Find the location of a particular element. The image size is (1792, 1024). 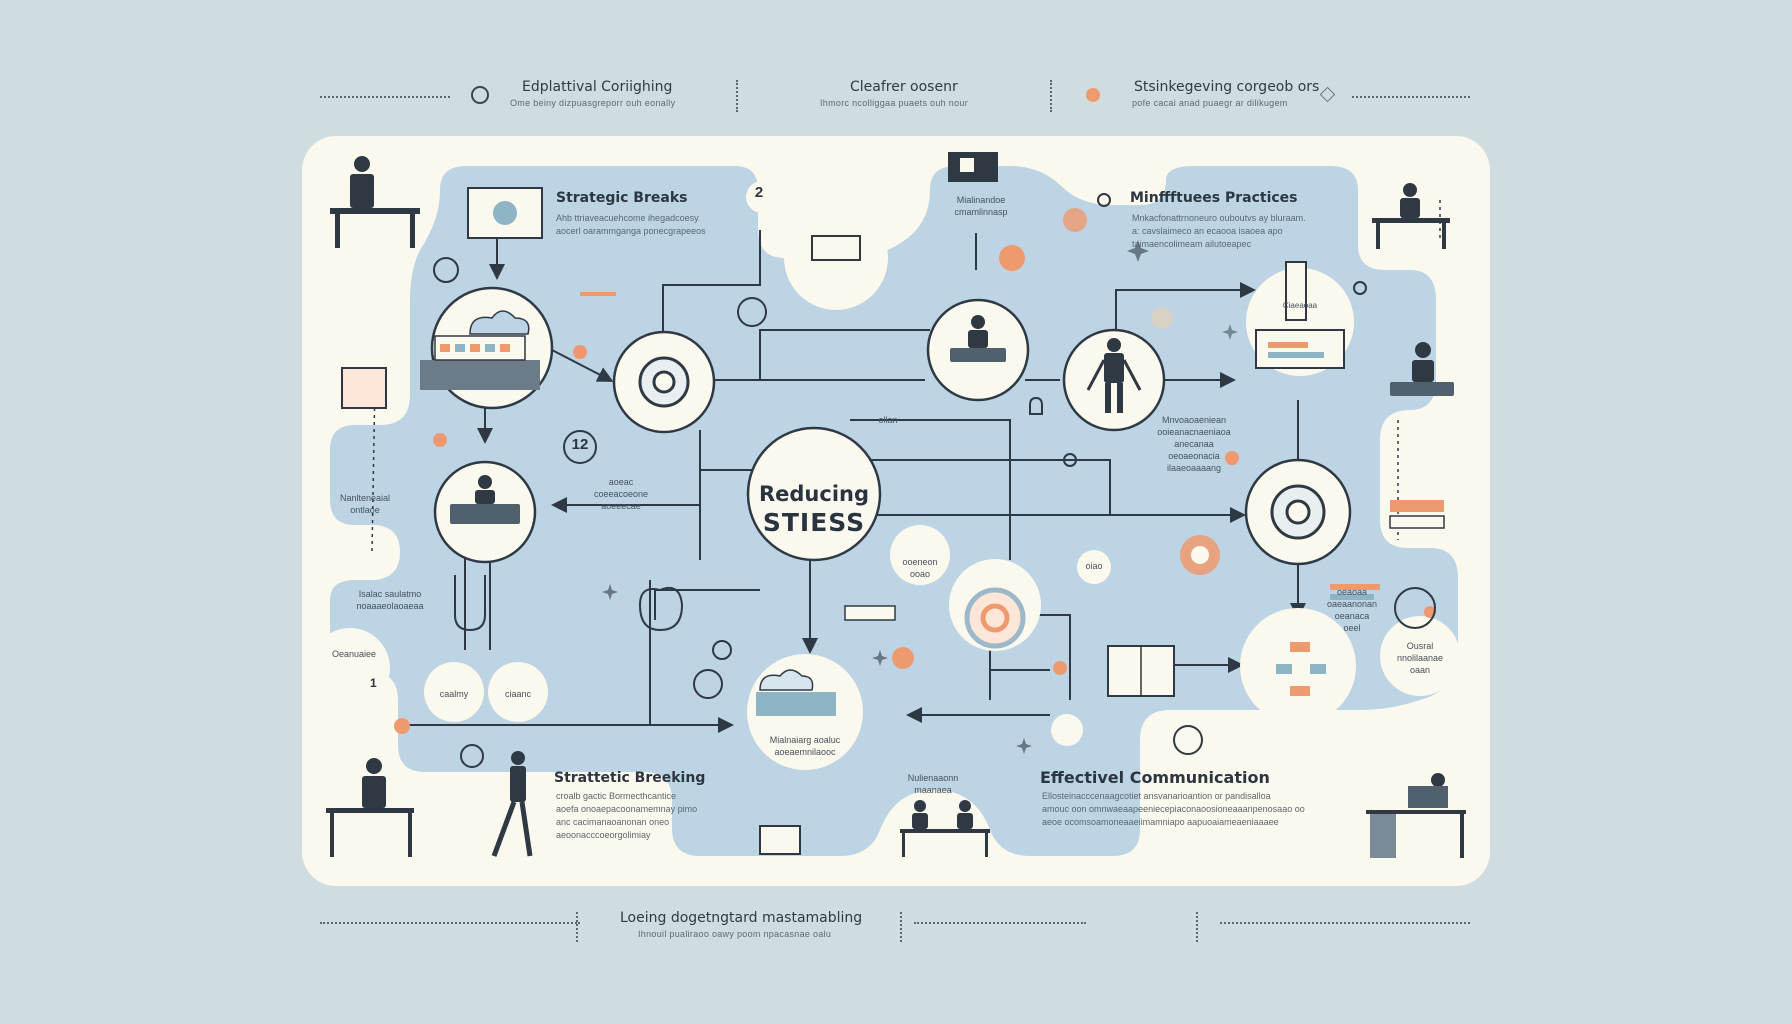

label-center-left: aoeac coeeacoeone aoeeecae is located at coordinates (621, 494).